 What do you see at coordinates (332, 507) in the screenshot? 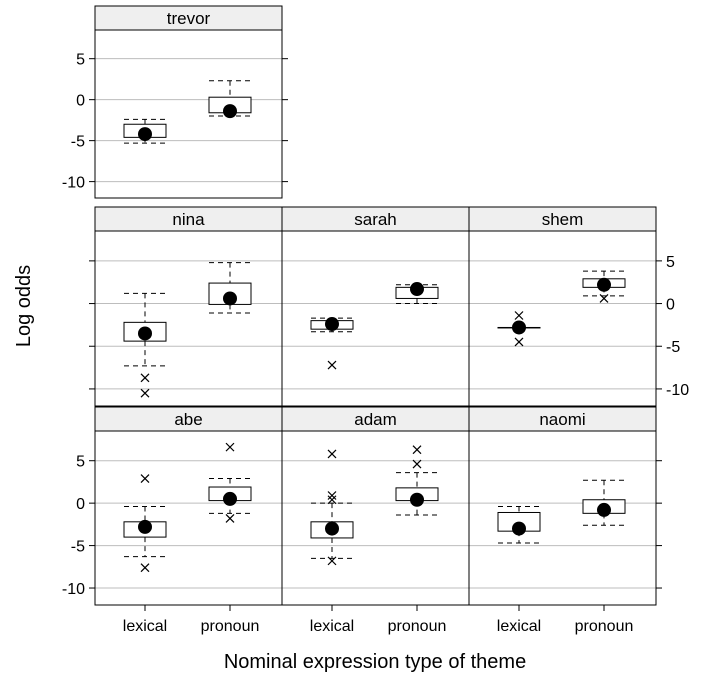
I see `box-adam-lexical` at bounding box center [332, 507].